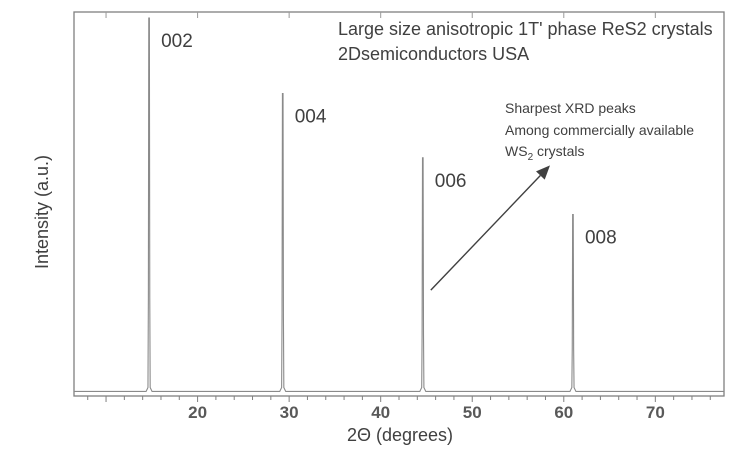  Describe the element at coordinates (563, 412) in the screenshot. I see `x-tick-label: 60` at that location.